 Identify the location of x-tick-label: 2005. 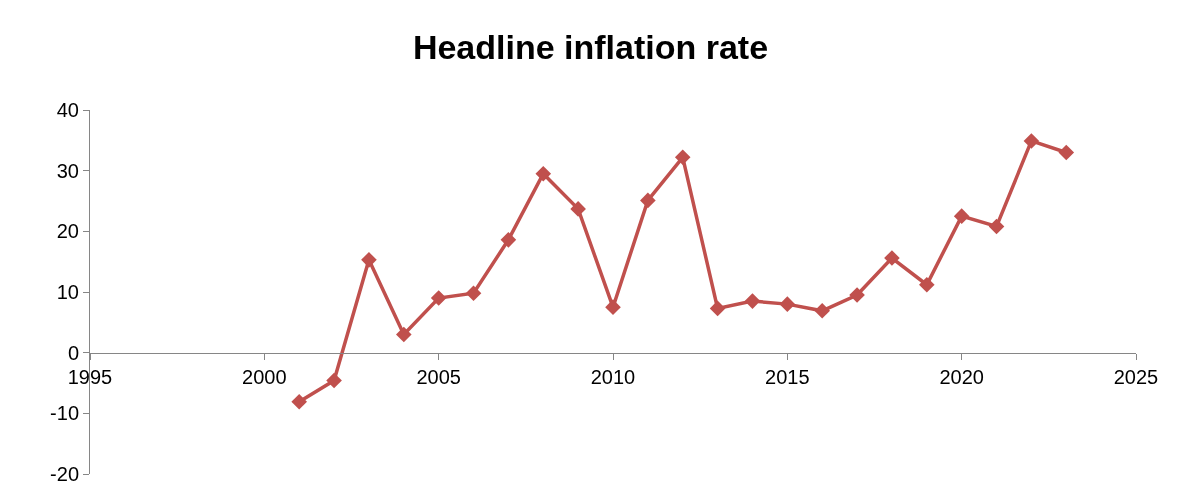
(438, 376).